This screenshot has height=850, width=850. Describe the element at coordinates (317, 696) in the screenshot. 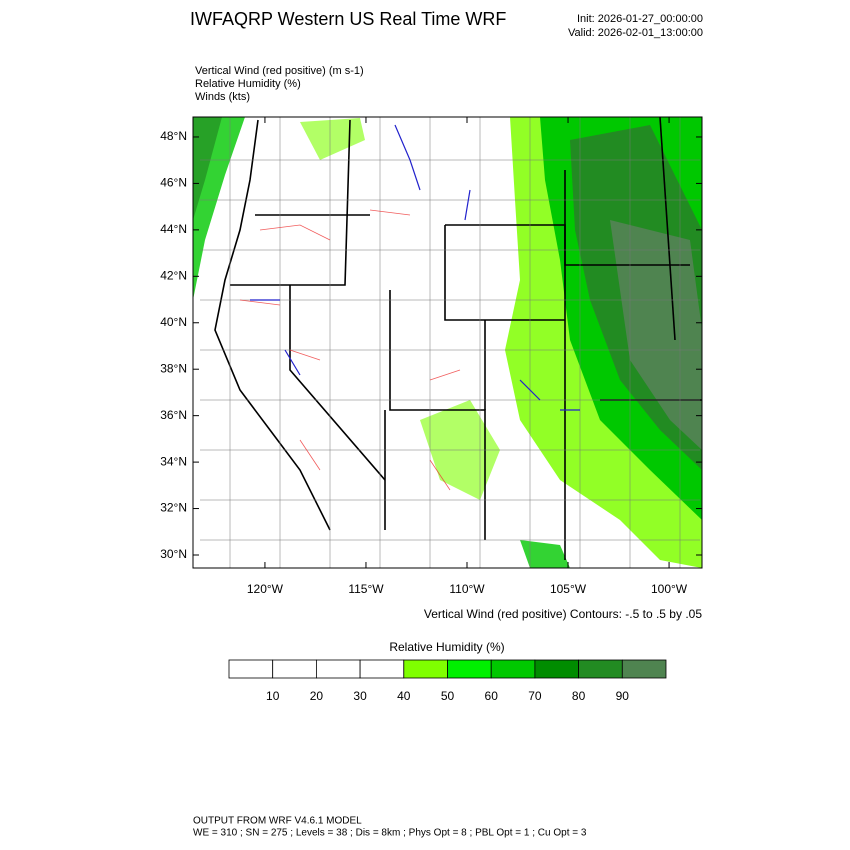

I see `colorbar-label: 20` at that location.